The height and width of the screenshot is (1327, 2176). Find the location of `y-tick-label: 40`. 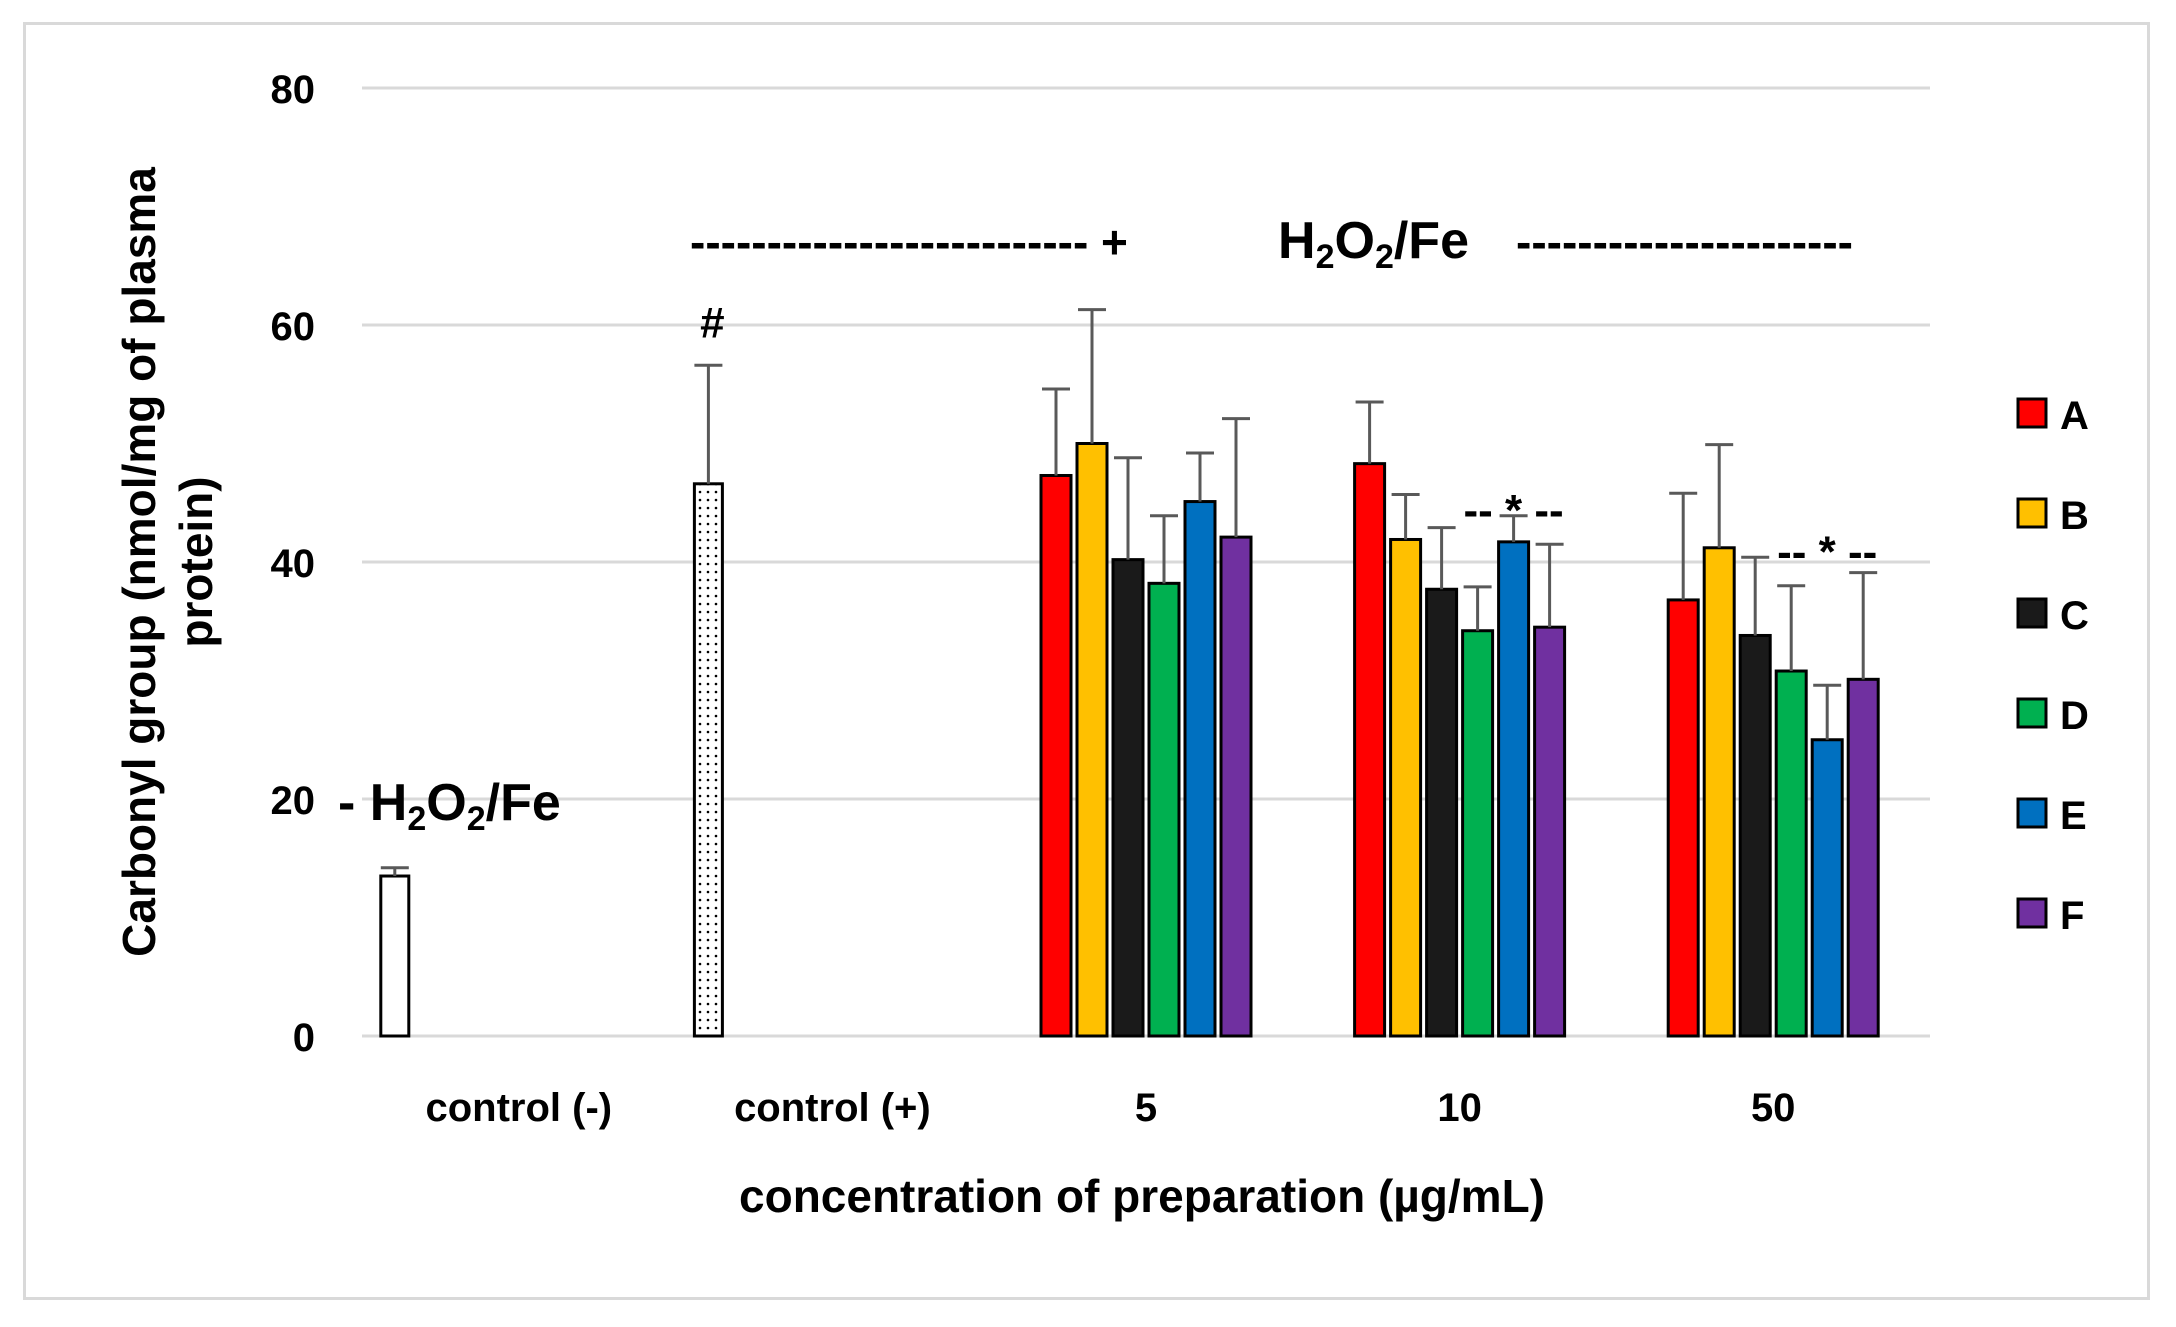

y-tick-label: 40 is located at coordinates (293, 564).